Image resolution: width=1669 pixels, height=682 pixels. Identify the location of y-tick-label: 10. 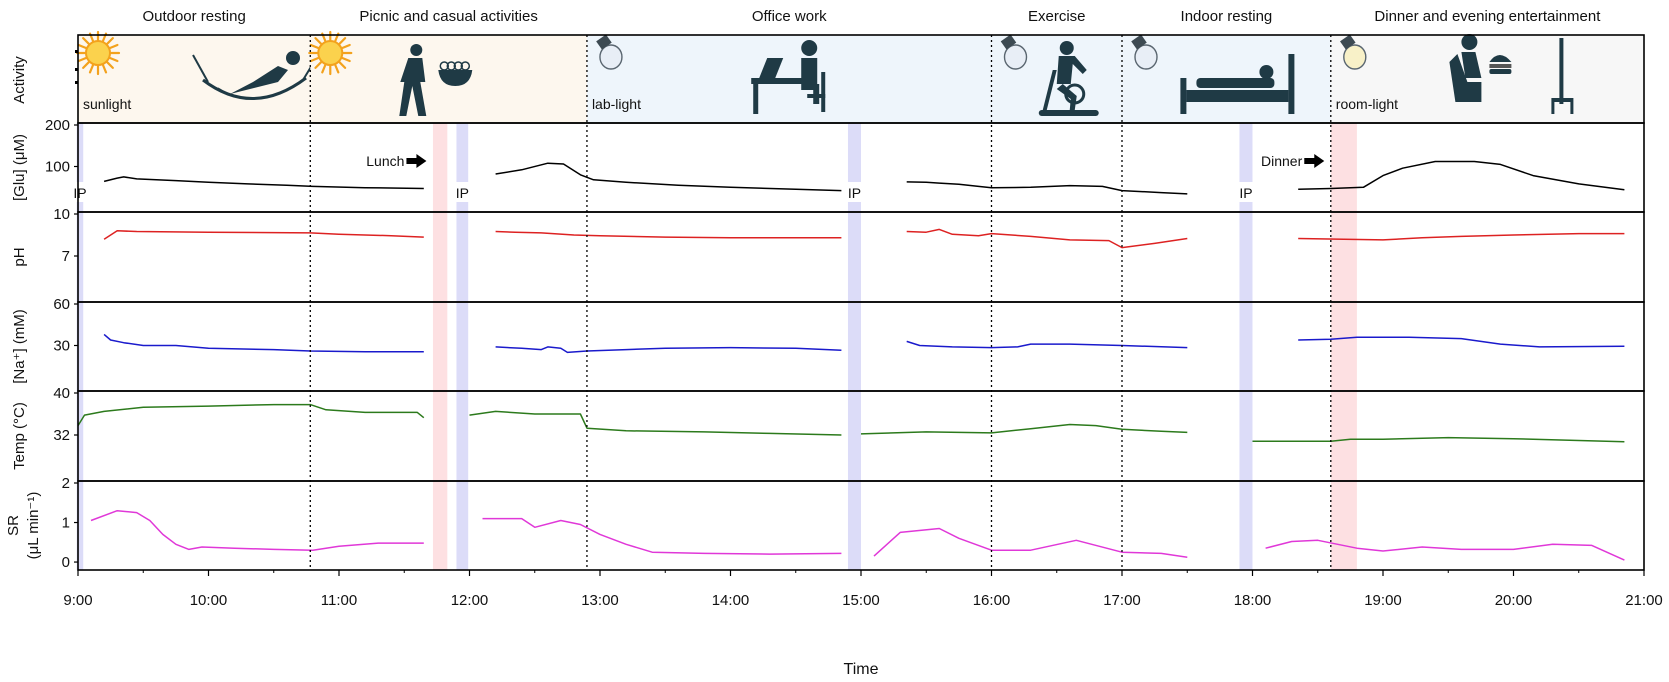
(61, 214).